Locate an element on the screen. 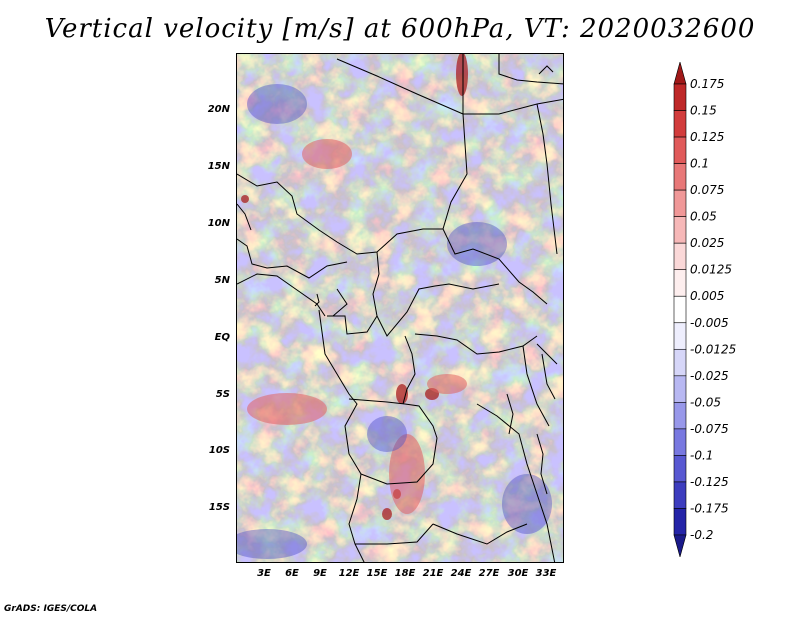 The width and height of the screenshot is (800, 618). lon-tick-label: 24E is located at coordinates (461, 573).